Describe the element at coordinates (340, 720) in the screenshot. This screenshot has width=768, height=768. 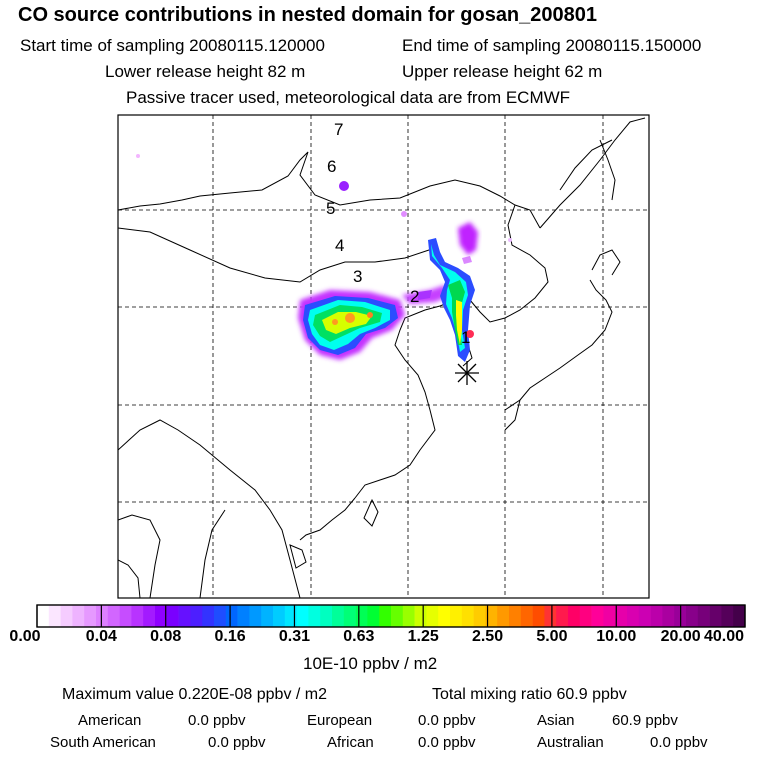
I see `region-name: European` at that location.